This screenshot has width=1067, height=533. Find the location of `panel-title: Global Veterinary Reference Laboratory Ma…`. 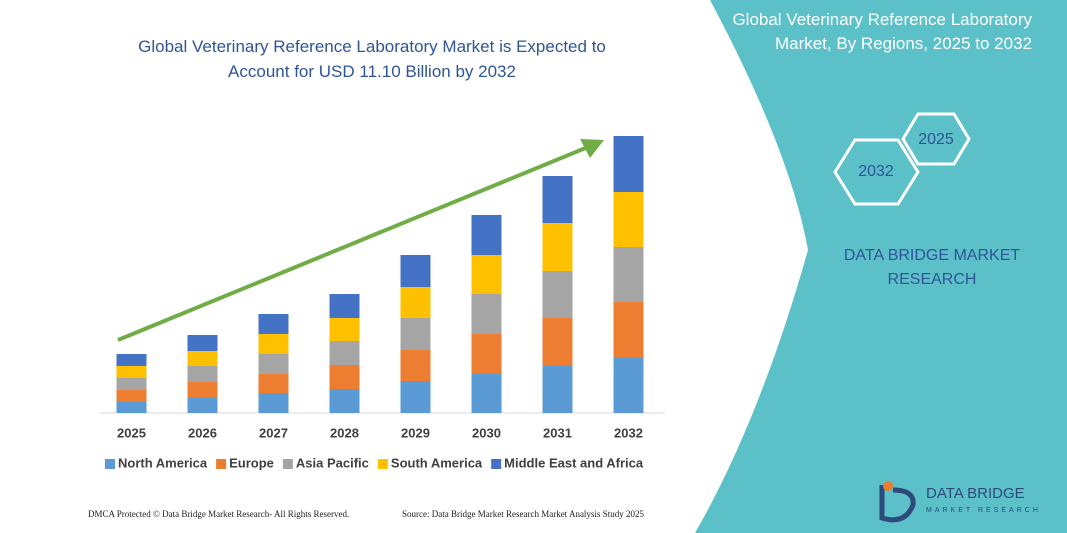

panel-title: Global Veterinary Reference Laboratory Ma… is located at coordinates (882, 31).